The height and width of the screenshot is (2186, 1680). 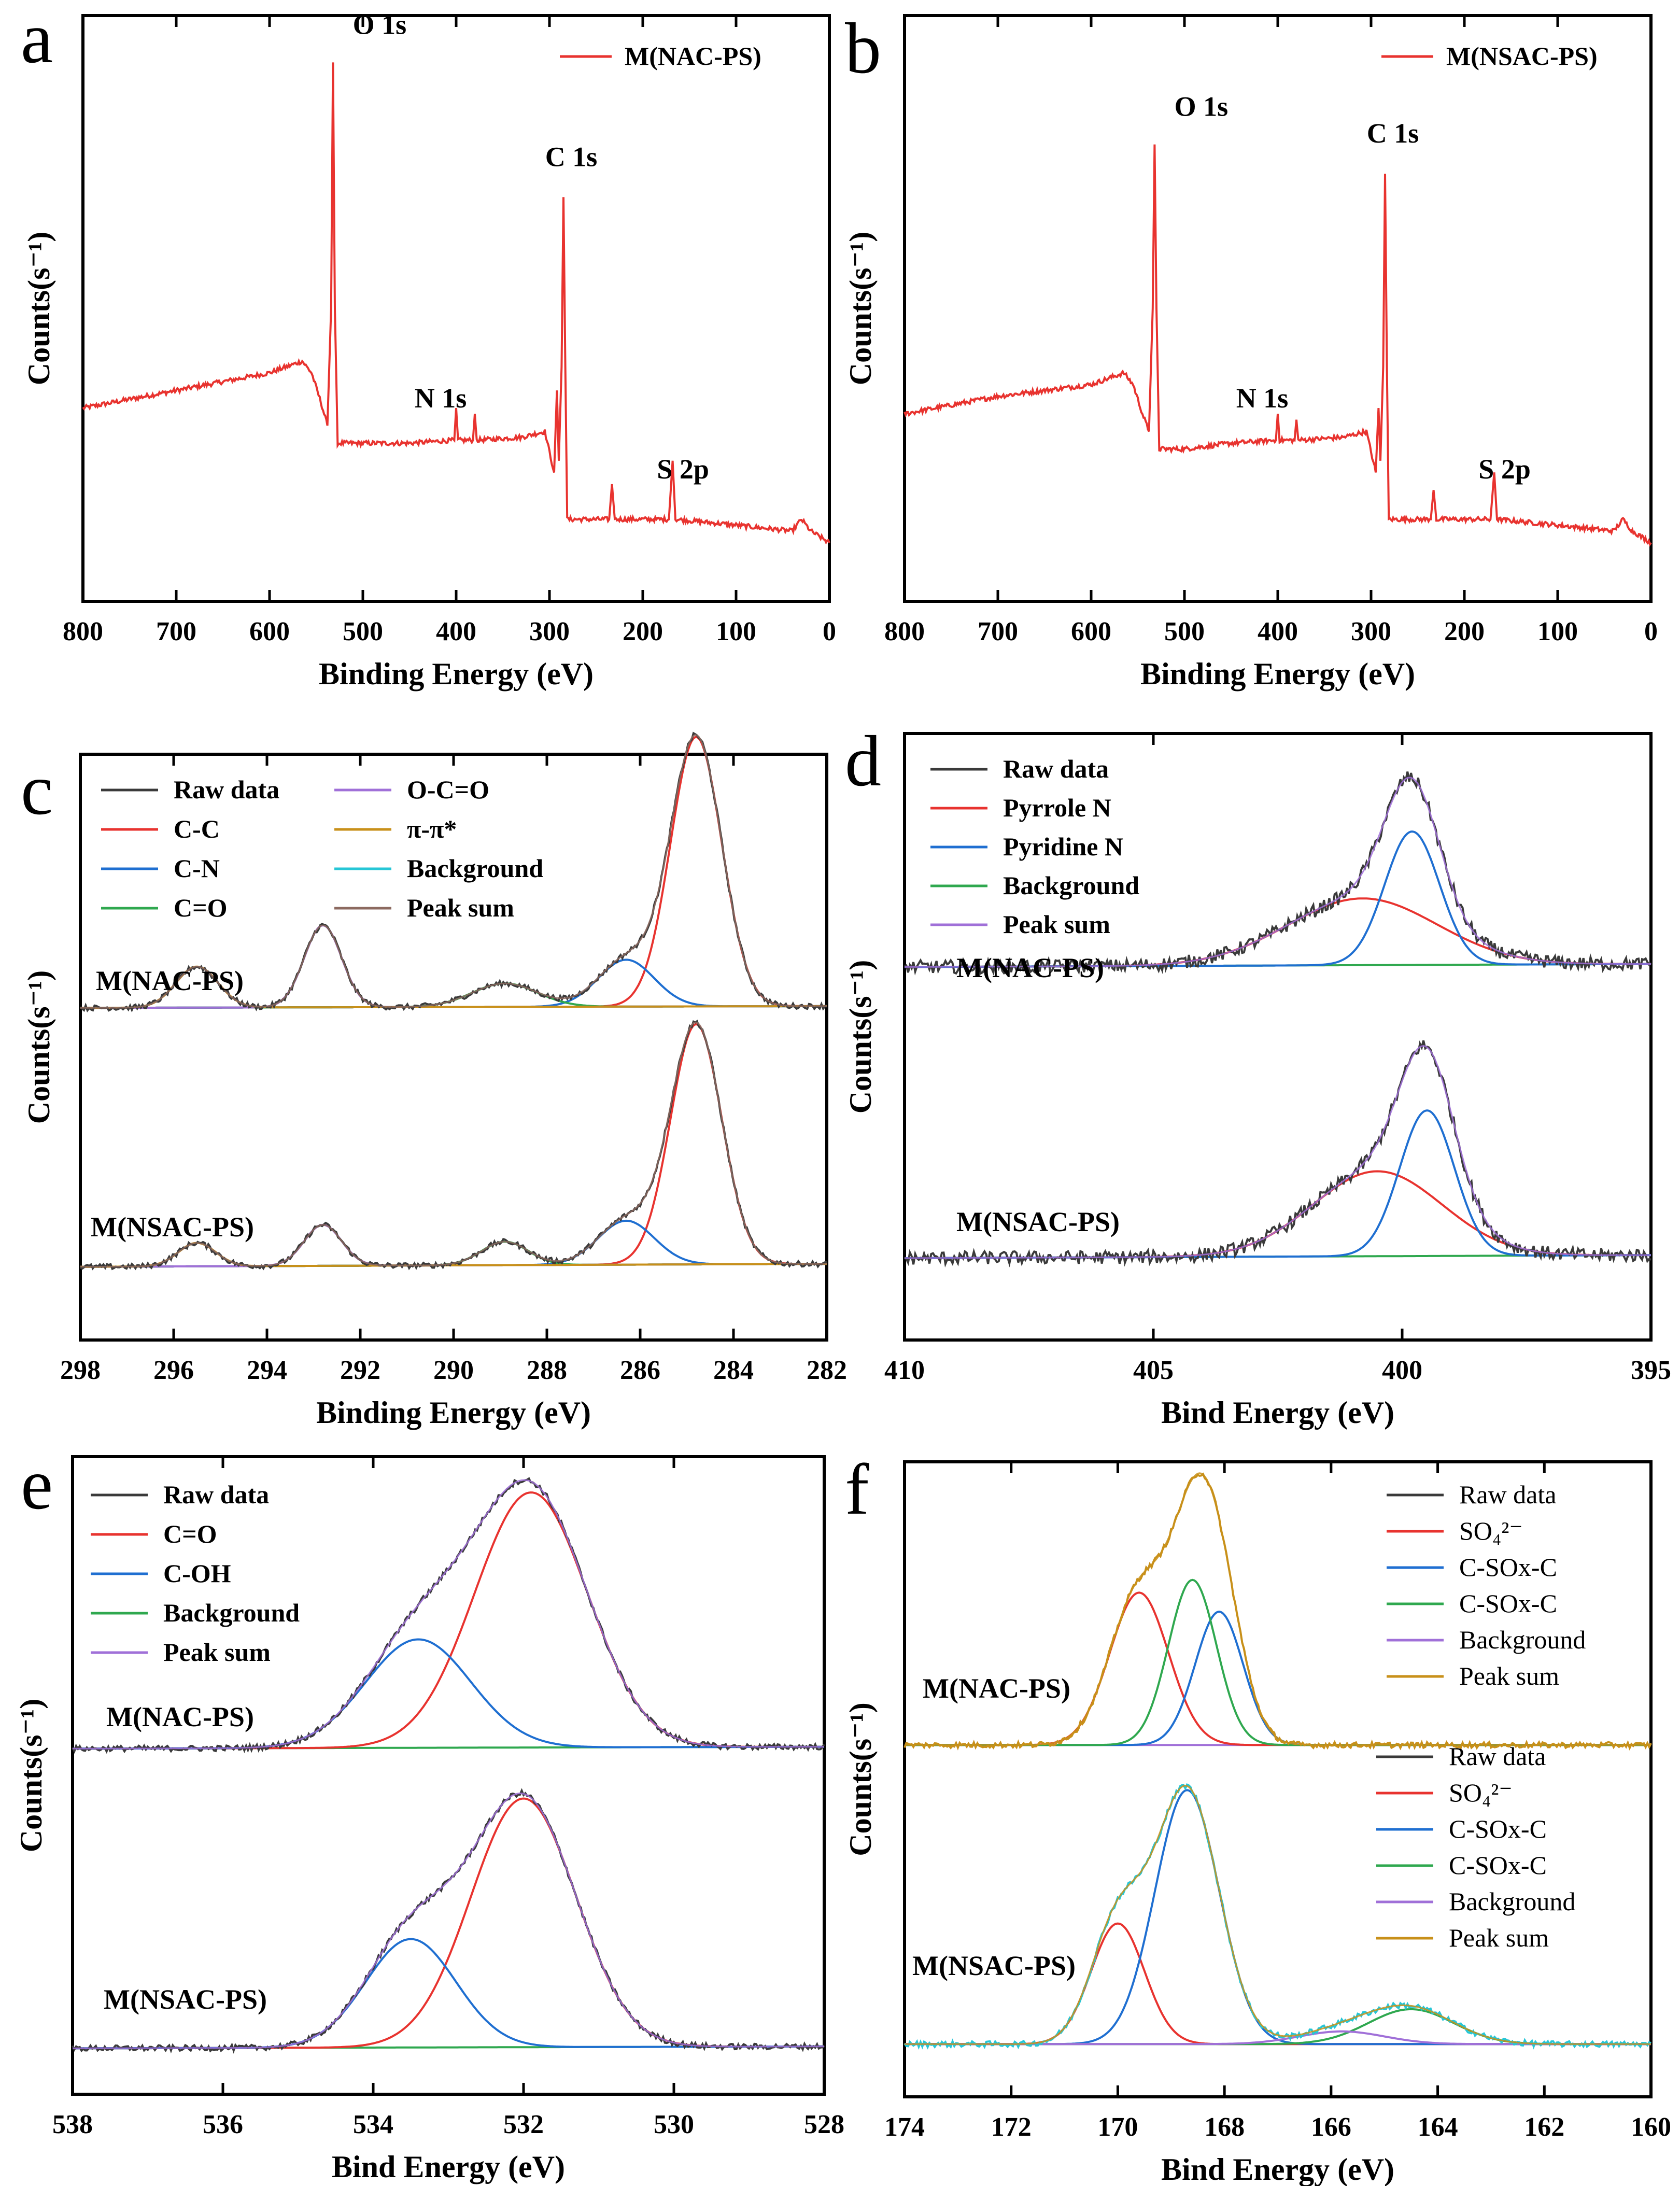 I want to click on x-tick-label: 172, so click(x=1012, y=2127).